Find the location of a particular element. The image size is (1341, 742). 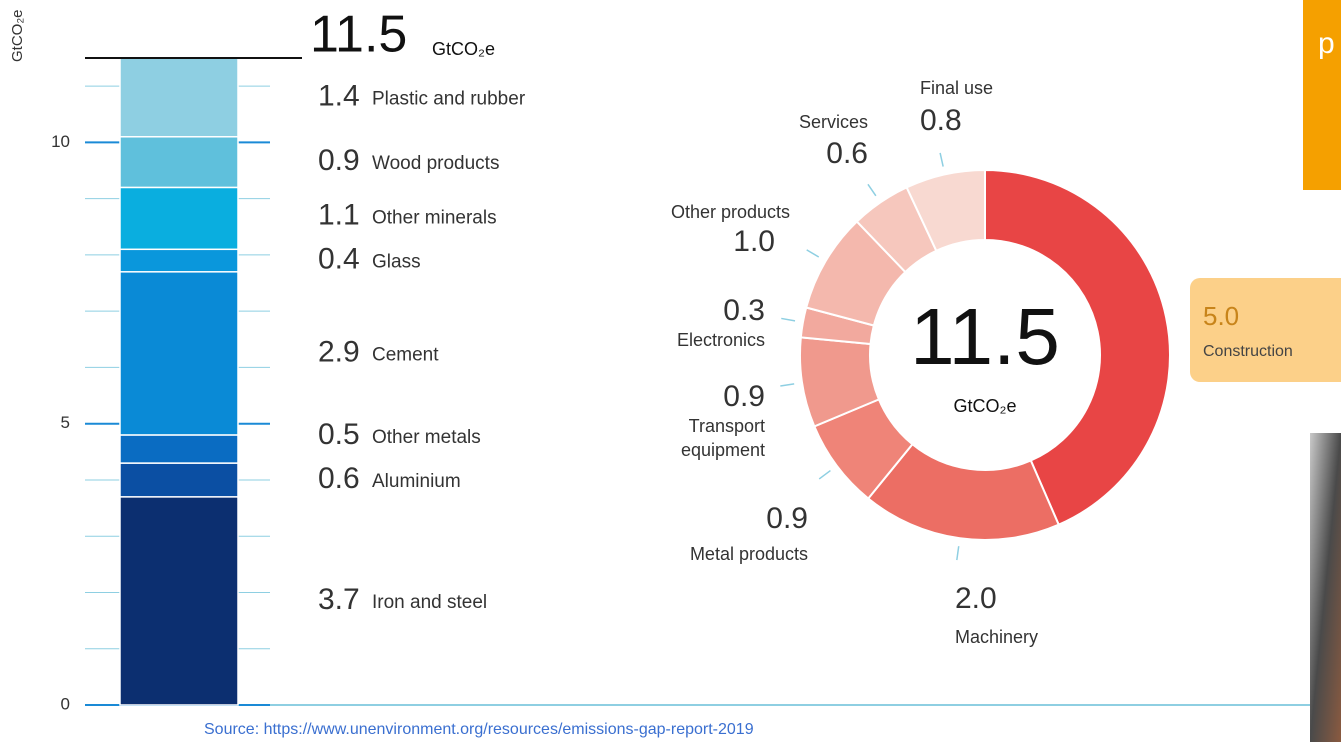

orange-panel is located at coordinates (1322, 95).